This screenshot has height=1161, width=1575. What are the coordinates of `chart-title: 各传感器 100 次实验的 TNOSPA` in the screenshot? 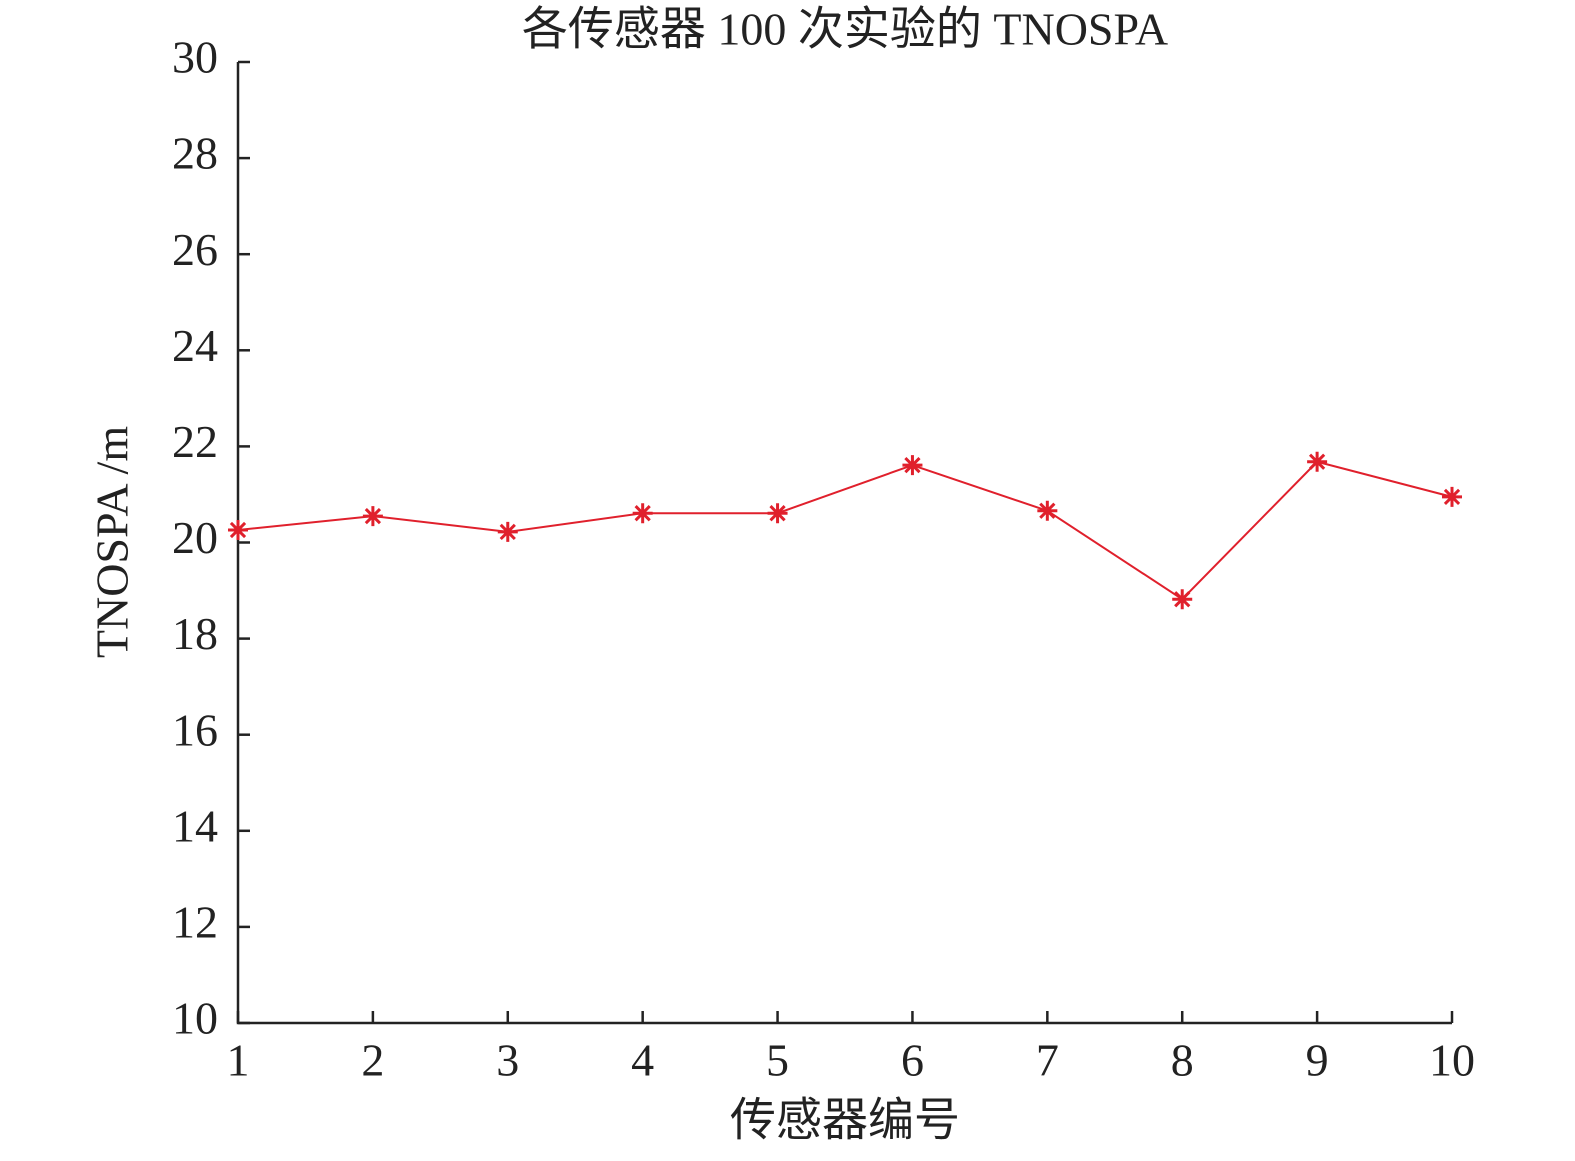 It's located at (845, 29).